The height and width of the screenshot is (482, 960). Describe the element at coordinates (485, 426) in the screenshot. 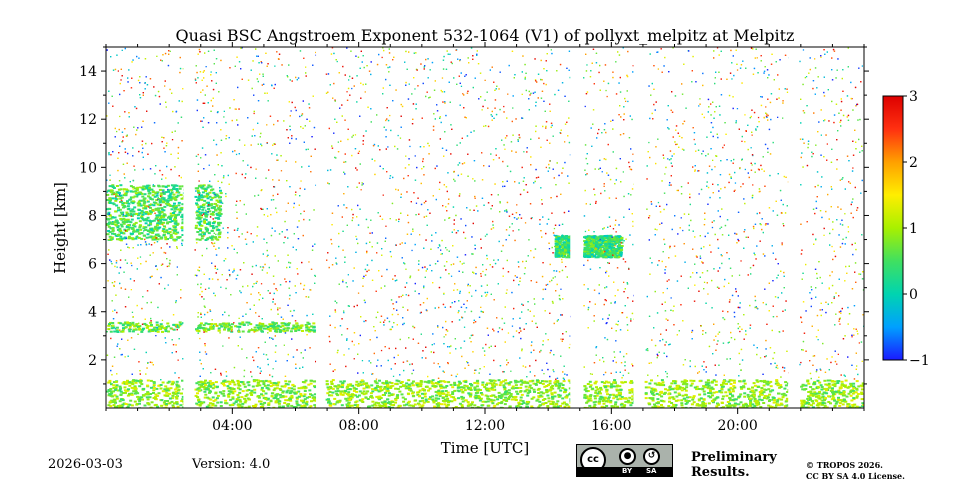

I see `x-tick-label: 12:00` at that location.